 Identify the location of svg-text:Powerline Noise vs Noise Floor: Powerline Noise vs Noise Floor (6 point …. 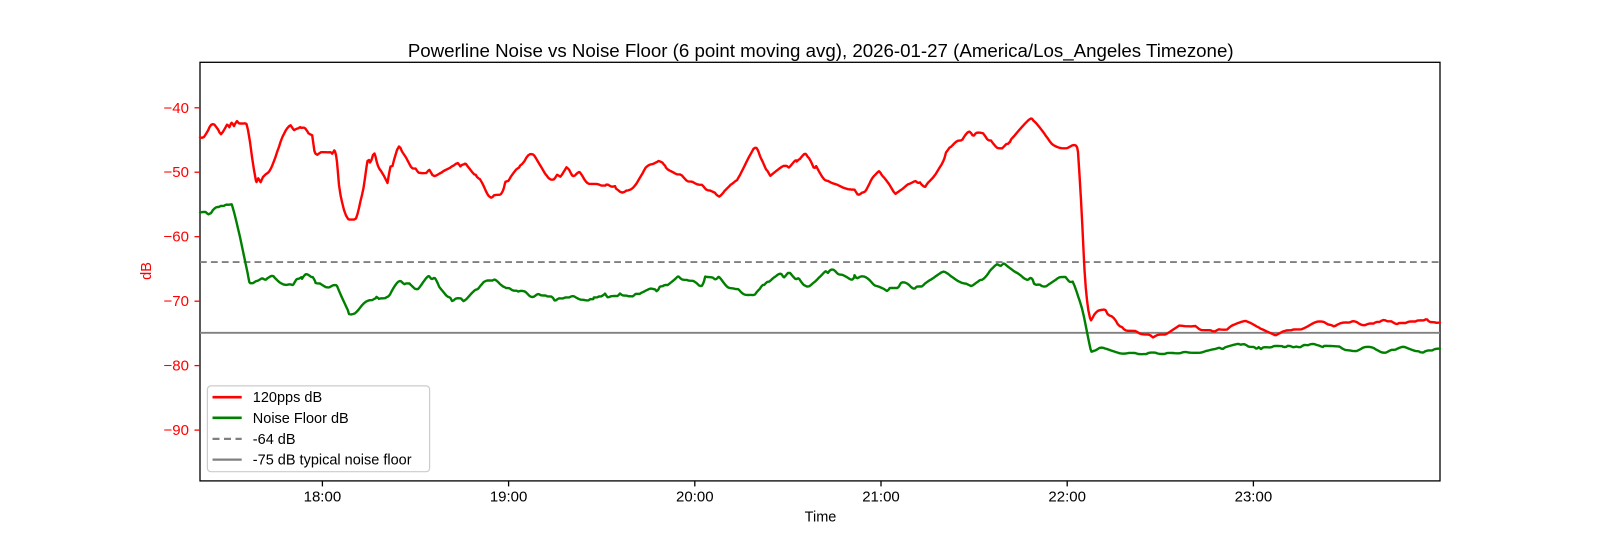
(821, 51).